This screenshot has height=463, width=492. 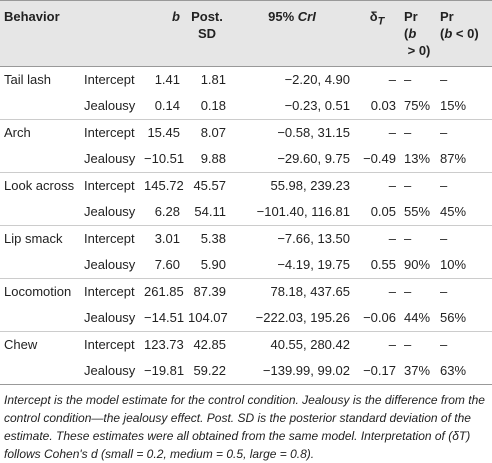 I want to click on header-text: SD, so click(x=207, y=33).